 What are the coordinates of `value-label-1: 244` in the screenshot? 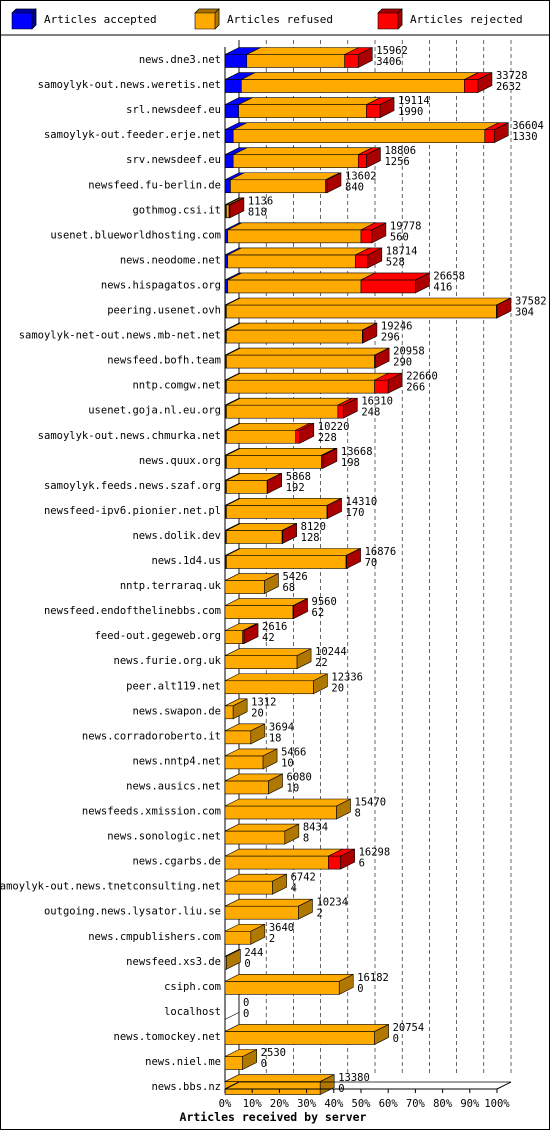 It's located at (253, 953).